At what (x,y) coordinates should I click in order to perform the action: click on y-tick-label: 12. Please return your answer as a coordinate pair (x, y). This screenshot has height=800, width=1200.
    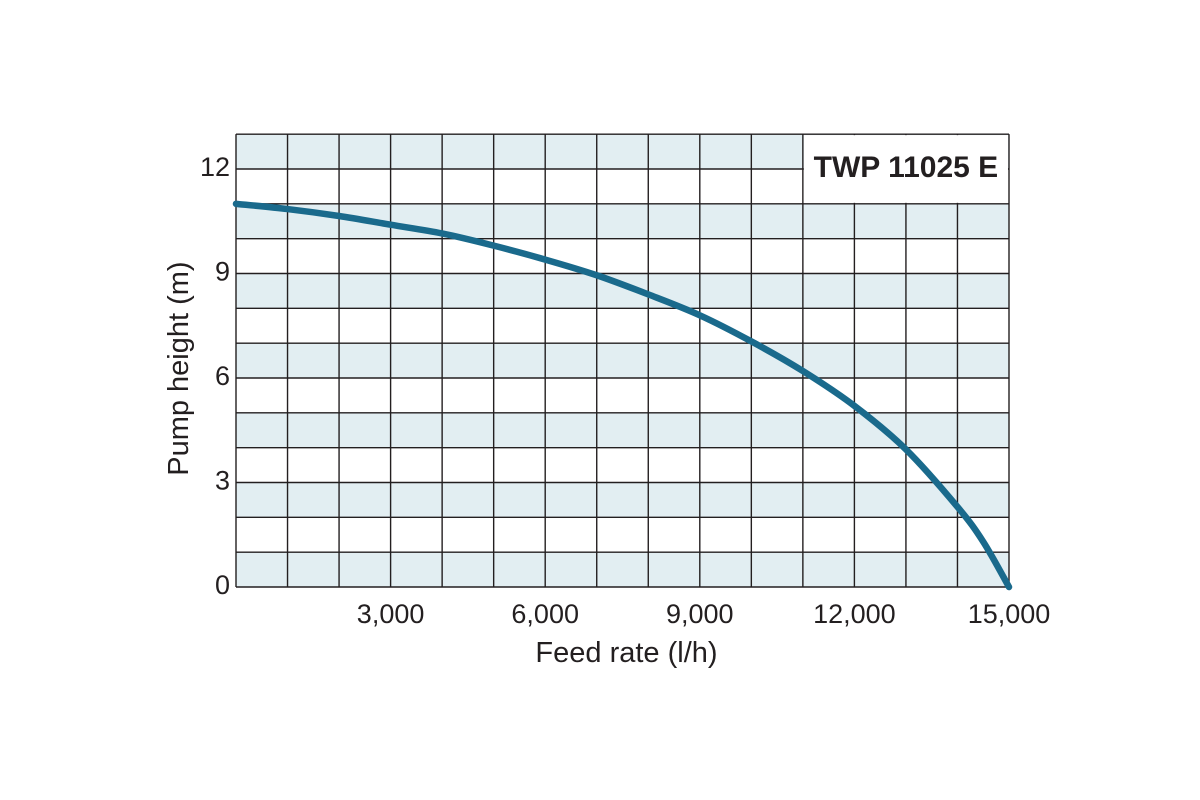
    Looking at the image, I should click on (215, 167).